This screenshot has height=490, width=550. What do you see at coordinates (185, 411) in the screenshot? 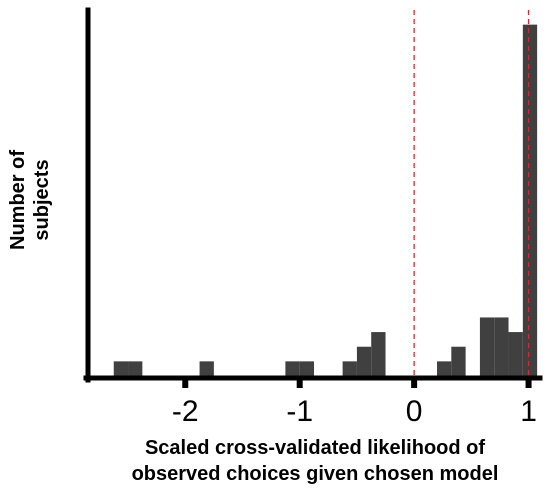
I see `x-tick-label-0: -2` at bounding box center [185, 411].